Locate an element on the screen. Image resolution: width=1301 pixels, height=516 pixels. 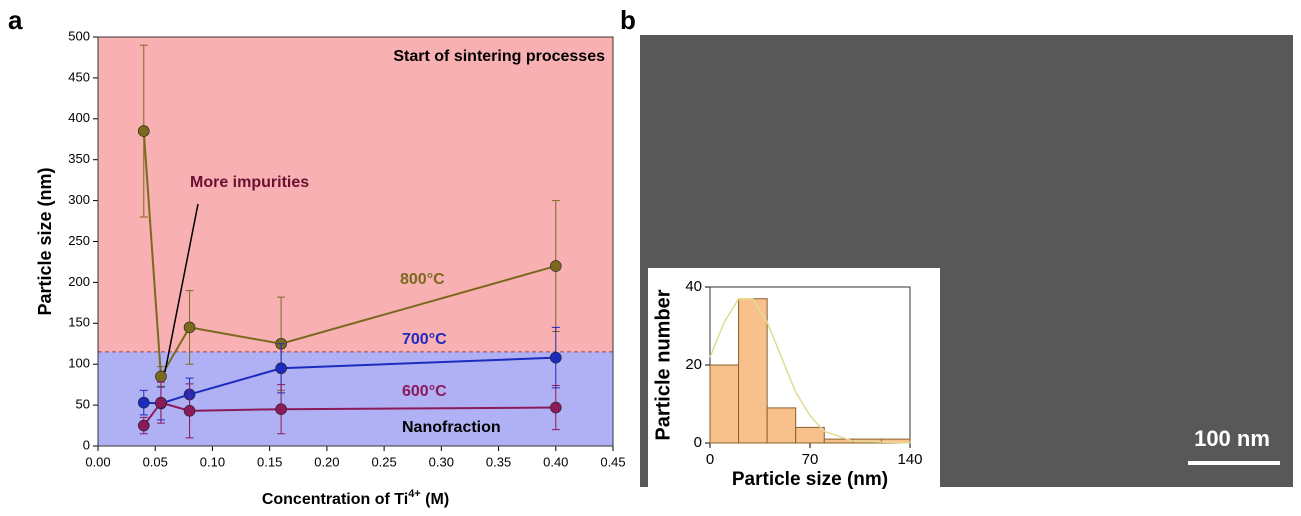
x-tick-label: 0.25 is located at coordinates (383, 461).